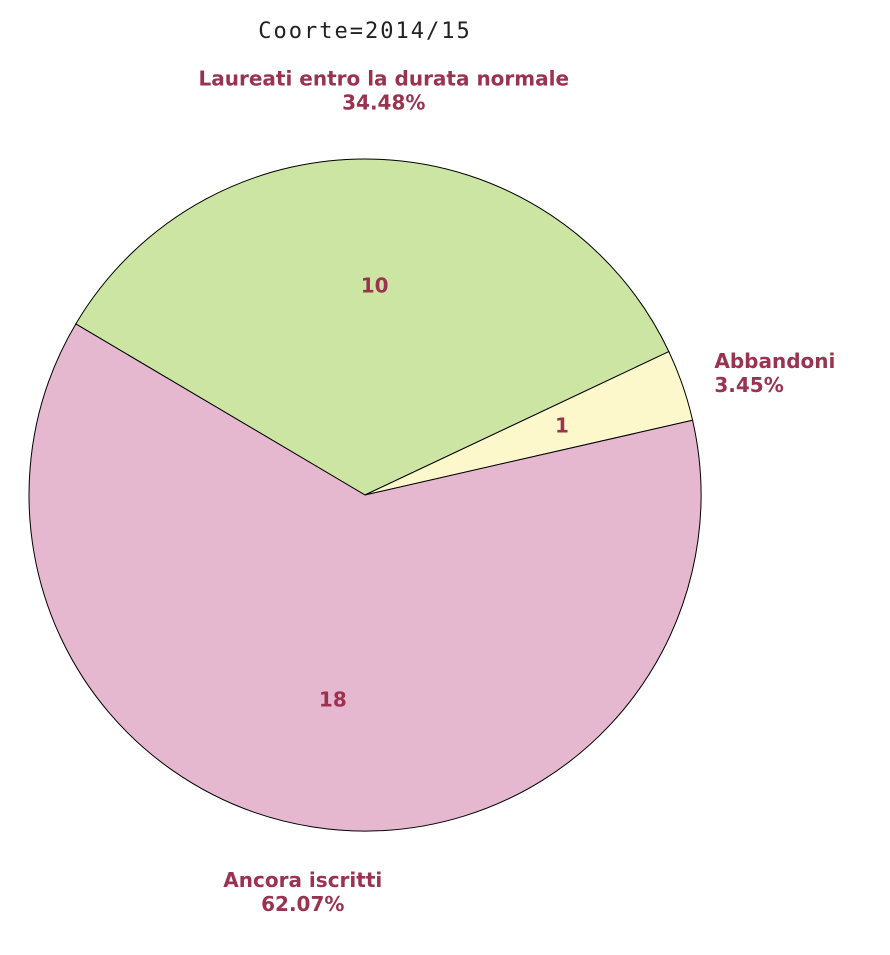  What do you see at coordinates (364, 31) in the screenshot?
I see `chart-title: Coorte=2014/15` at bounding box center [364, 31].